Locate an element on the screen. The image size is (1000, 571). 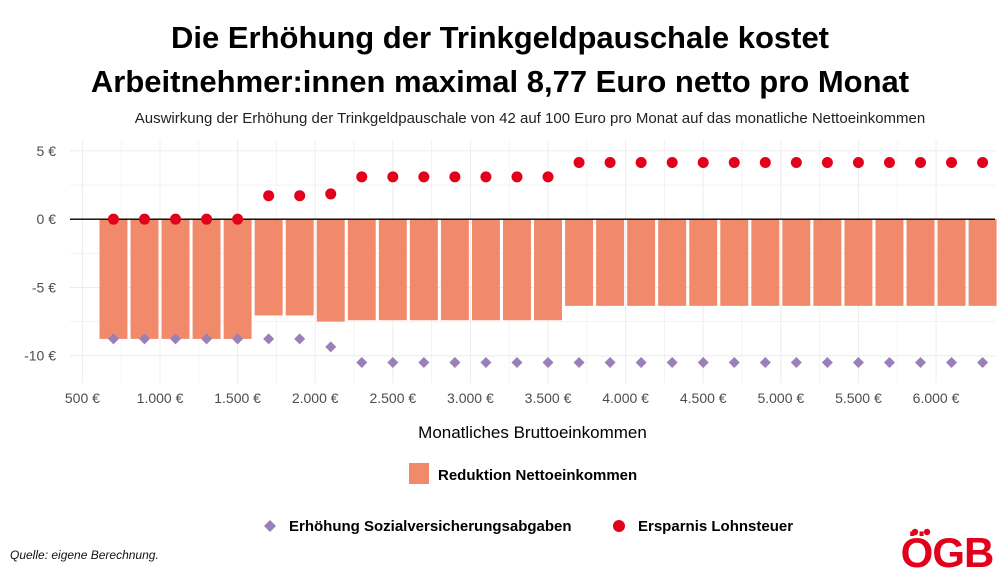
logo-umlaut-dot-right is located at coordinates (927, 532).